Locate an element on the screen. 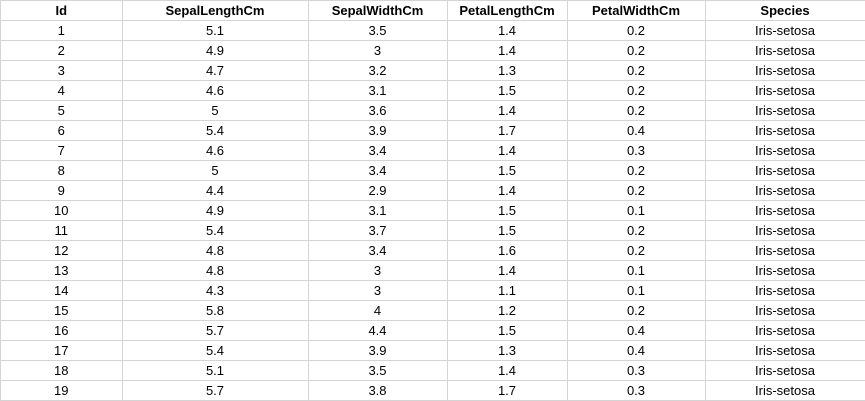 The height and width of the screenshot is (401, 865). cell-id: 3 is located at coordinates (62, 70).